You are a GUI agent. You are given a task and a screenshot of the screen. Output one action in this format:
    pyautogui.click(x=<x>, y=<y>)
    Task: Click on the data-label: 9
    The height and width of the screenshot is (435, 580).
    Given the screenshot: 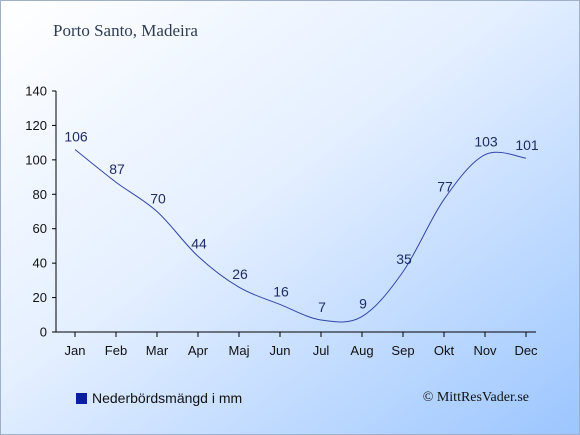 What is the action you would take?
    pyautogui.click(x=363, y=304)
    